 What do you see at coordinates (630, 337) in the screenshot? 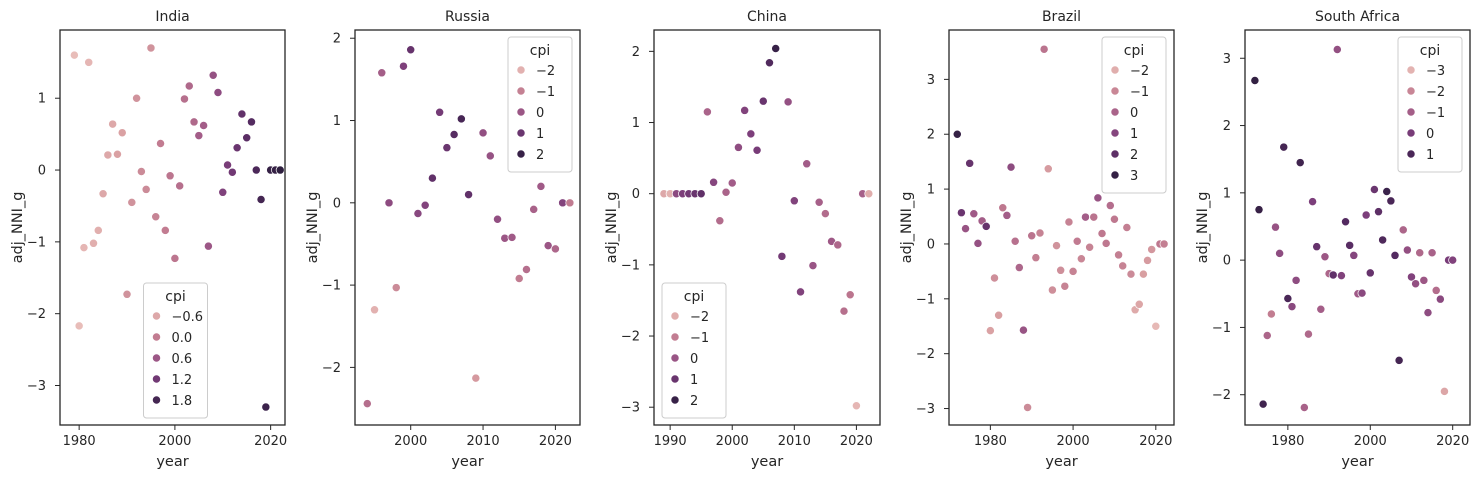
I see `y-tick-label: −2` at bounding box center [630, 337].